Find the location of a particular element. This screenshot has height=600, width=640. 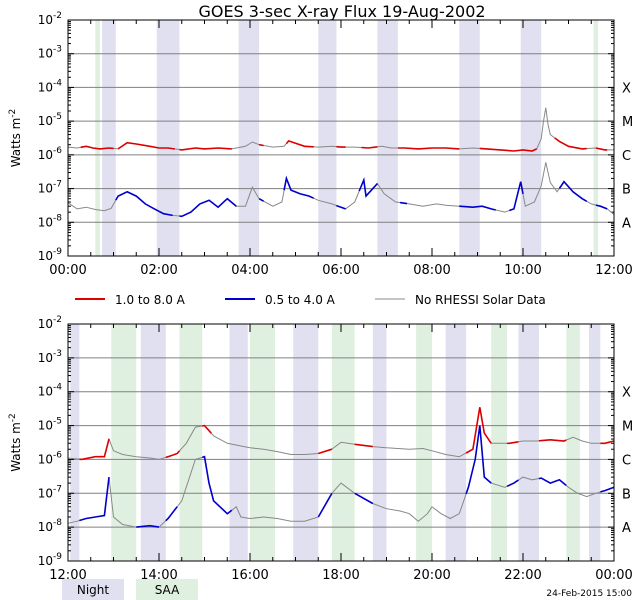

x-tick-label: 18:00 is located at coordinates (340, 575).